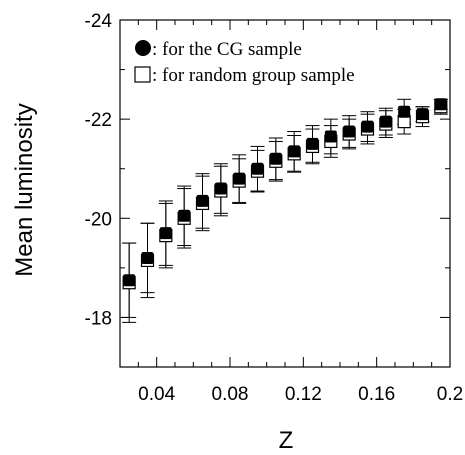 This screenshot has width=465, height=455. I want to click on x-tick-label: 0.12, so click(303, 394).